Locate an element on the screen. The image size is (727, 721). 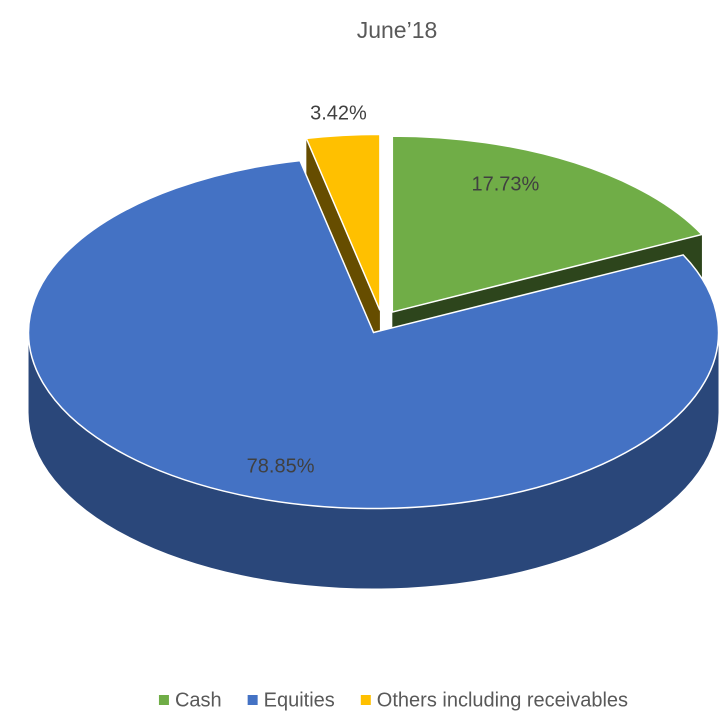
legend-item: Equities is located at coordinates (291, 700).